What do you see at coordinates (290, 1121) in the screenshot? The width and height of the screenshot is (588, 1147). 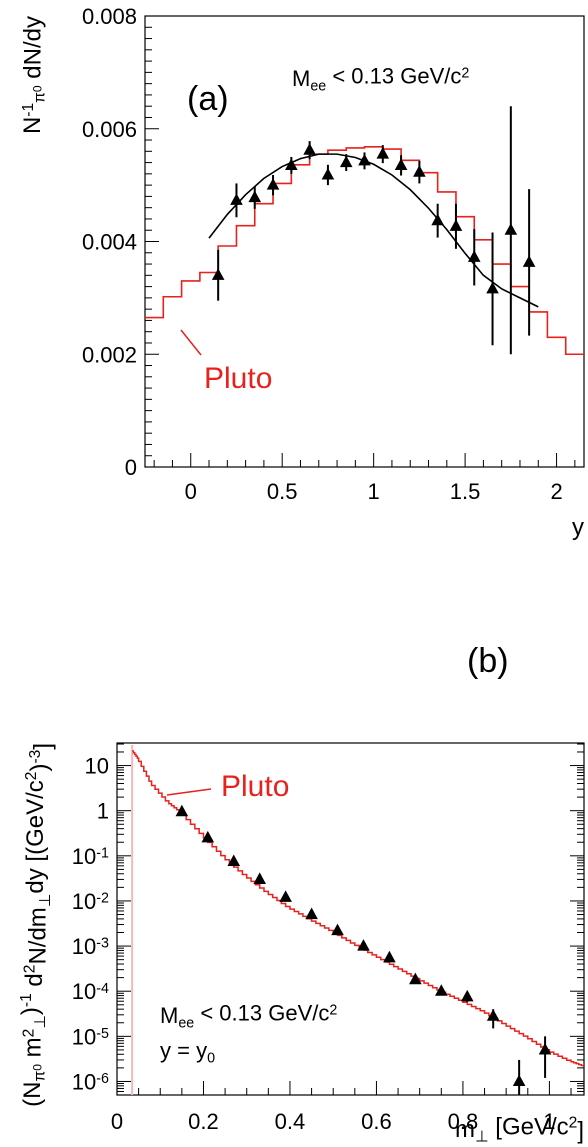 I see `x-tick-label: 0.4` at bounding box center [290, 1121].